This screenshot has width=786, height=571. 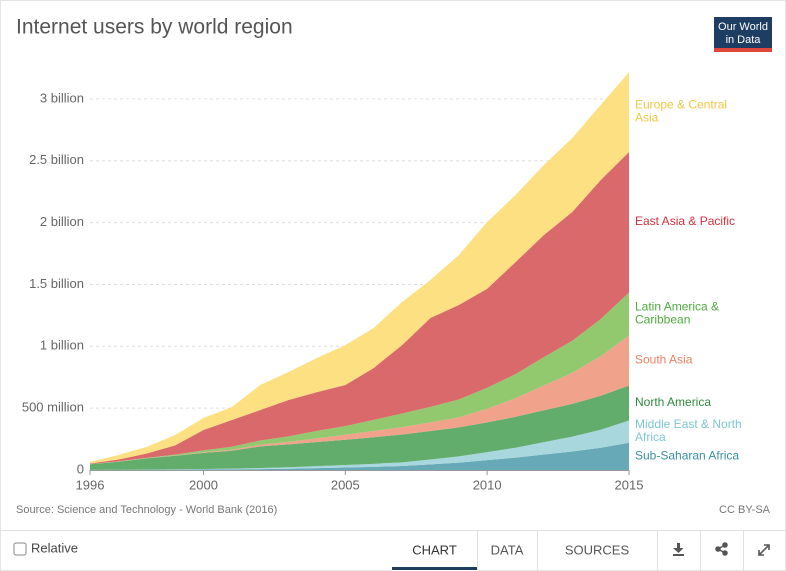 What do you see at coordinates (681, 111) in the screenshot?
I see `series-label: Europe & Central Asia` at bounding box center [681, 111].